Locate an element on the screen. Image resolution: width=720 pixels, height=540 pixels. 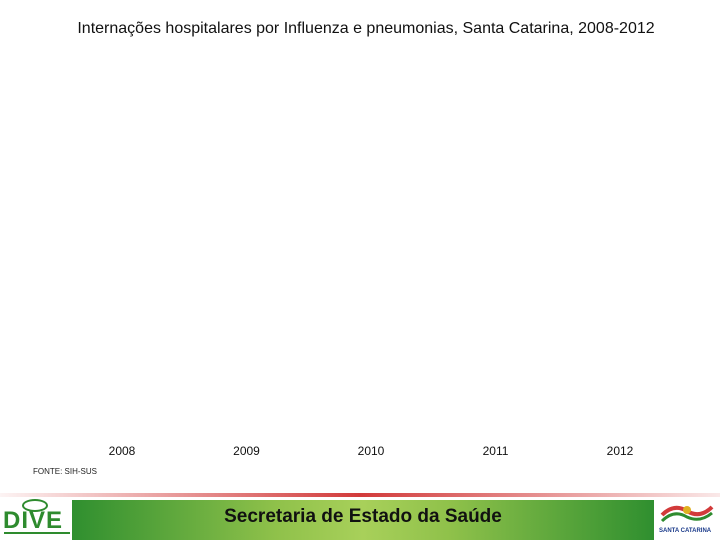
santa-catarina-logo: SANTA CATARINA is located at coordinates (687, 518).